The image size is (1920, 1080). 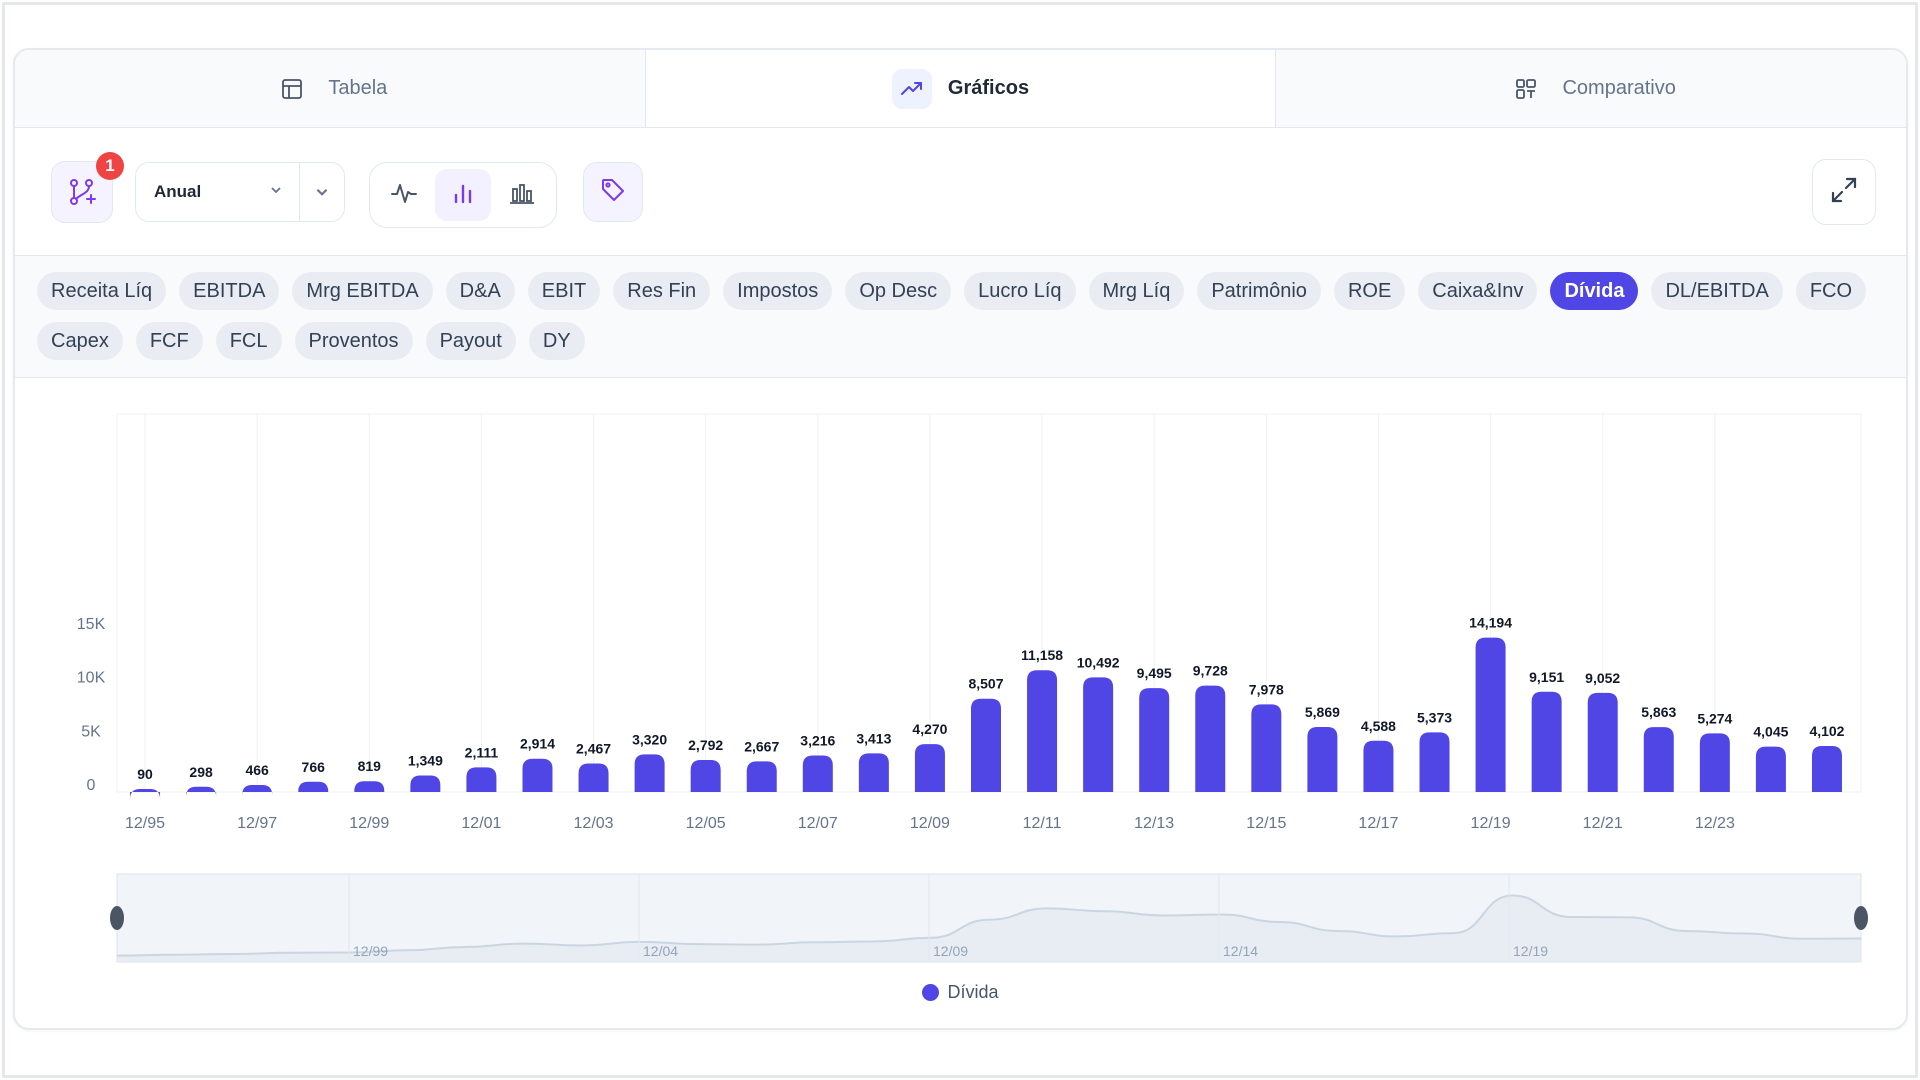 I want to click on metric-chip: DY, so click(x=556, y=341).